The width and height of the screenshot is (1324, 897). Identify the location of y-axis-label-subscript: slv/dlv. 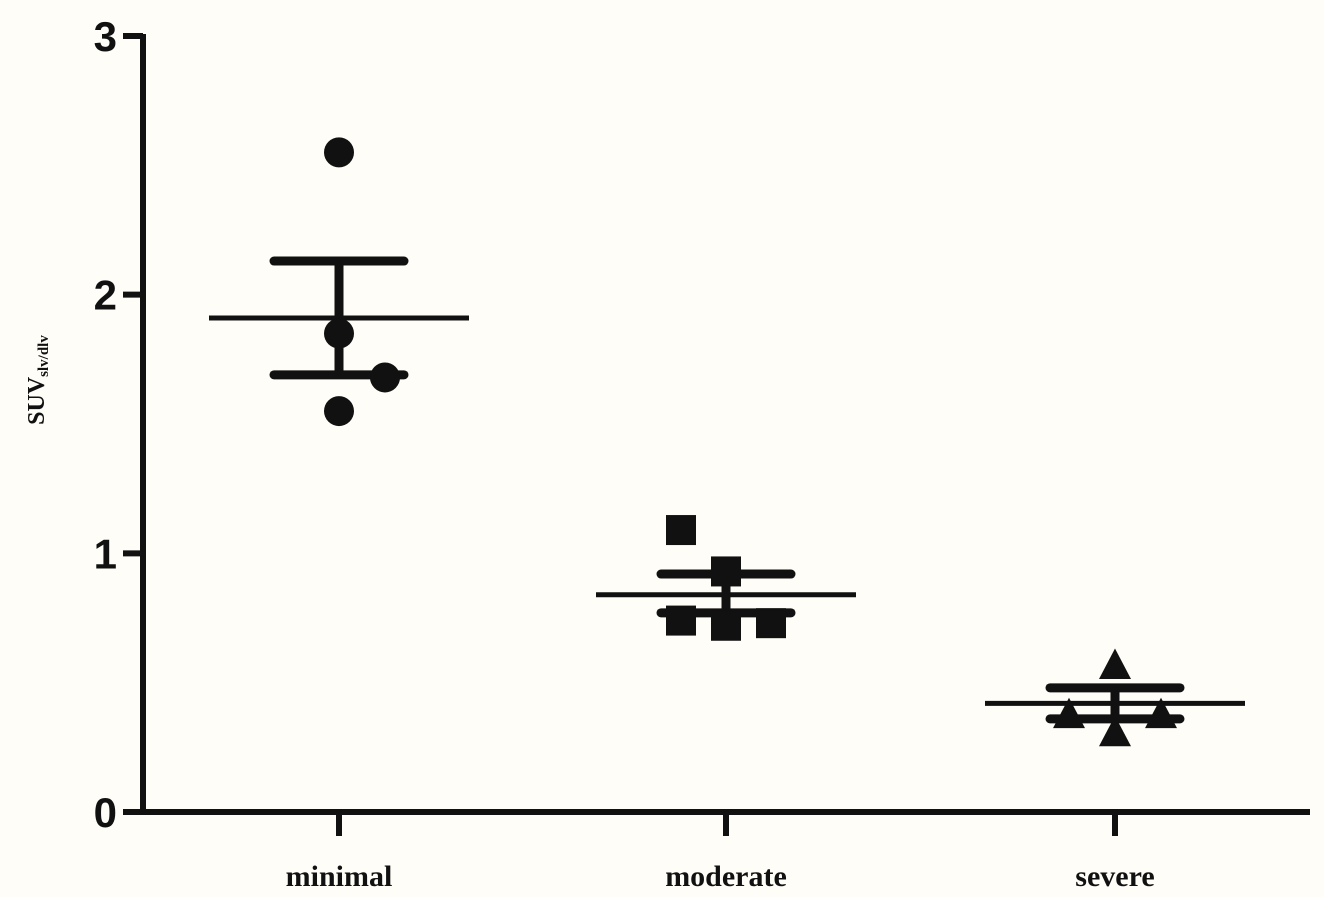
(44, 356).